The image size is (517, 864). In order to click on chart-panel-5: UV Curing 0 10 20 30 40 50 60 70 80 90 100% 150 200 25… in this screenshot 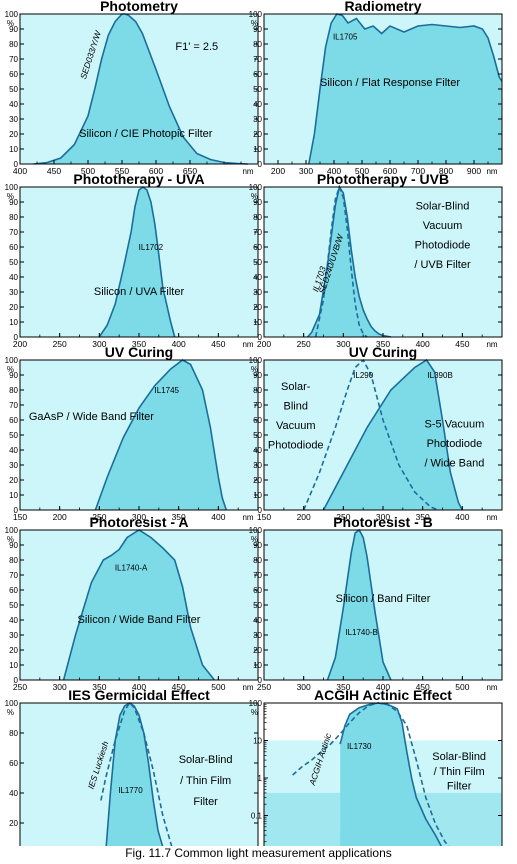, I will do `click(376, 433)`.